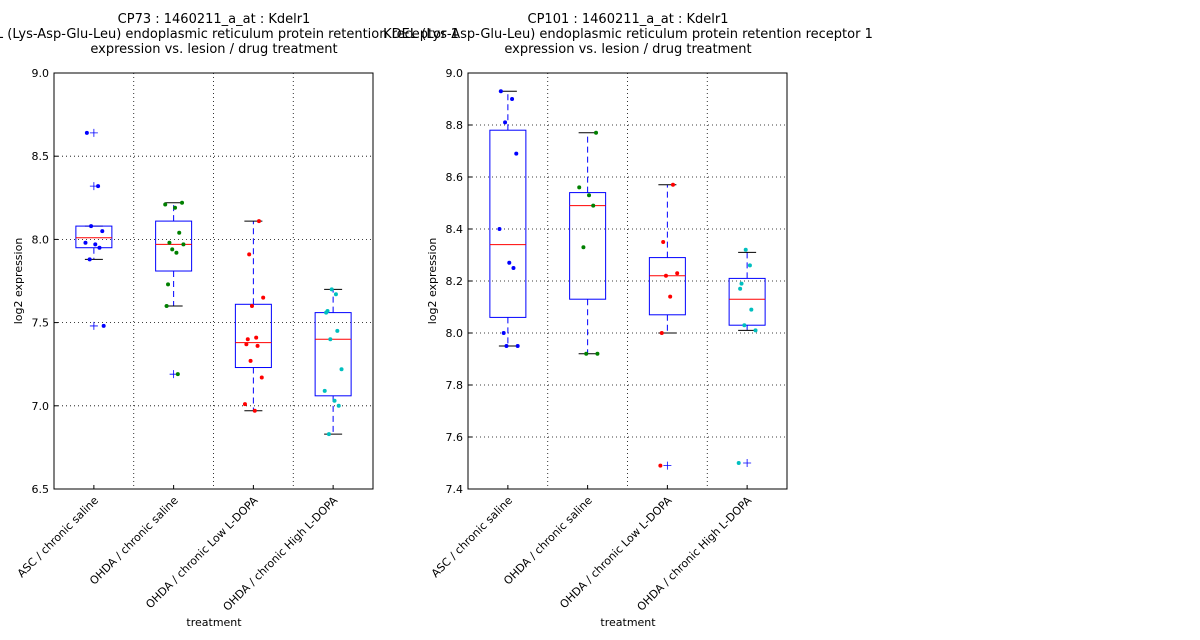  What do you see at coordinates (213, 49) in the screenshot?
I see `chart-title: expression vs. lesion / drug treatment` at bounding box center [213, 49].